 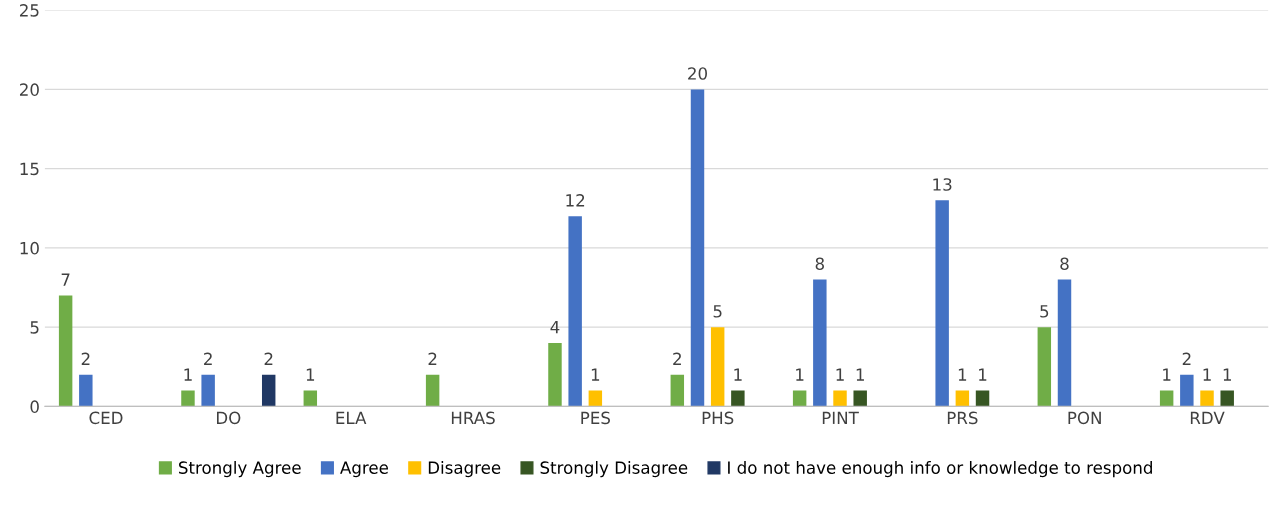 What do you see at coordinates (473, 418) in the screenshot?
I see `x-tick-label: HRAS` at bounding box center [473, 418].